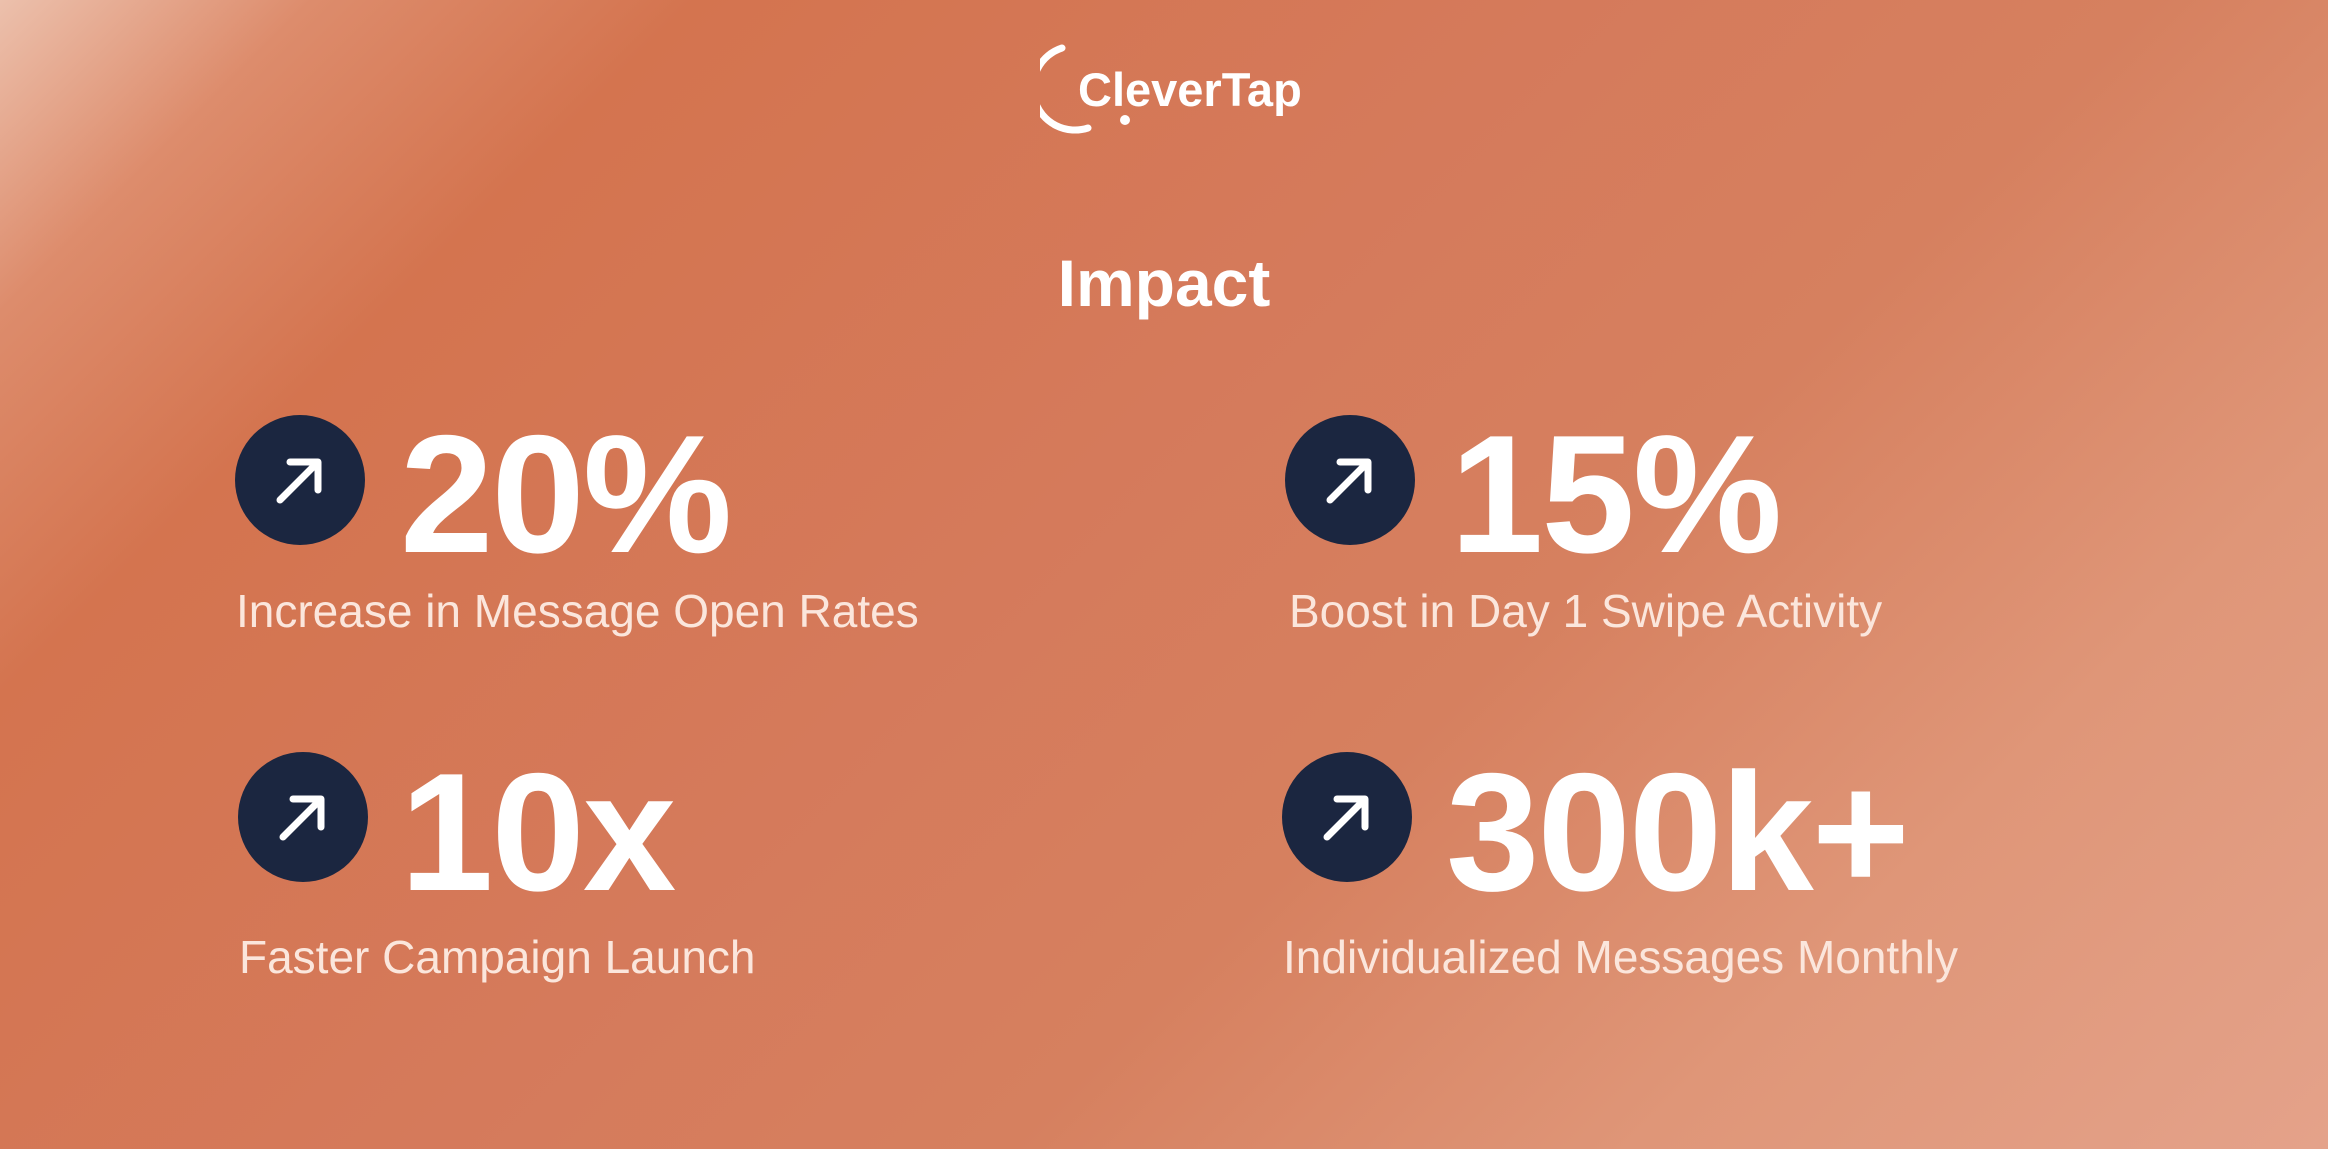 The image size is (2328, 1149). What do you see at coordinates (1678, 832) in the screenshot?
I see `stat-value: 300k+` at bounding box center [1678, 832].